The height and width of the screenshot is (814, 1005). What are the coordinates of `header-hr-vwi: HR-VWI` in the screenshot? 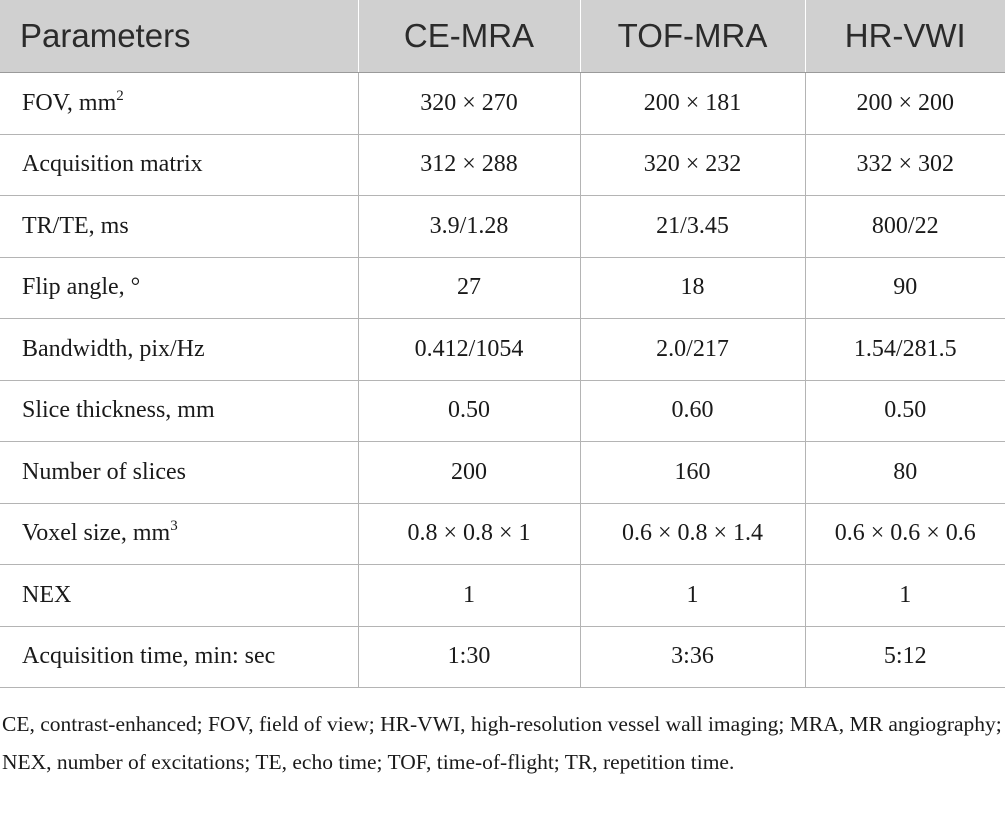 It's located at (904, 36).